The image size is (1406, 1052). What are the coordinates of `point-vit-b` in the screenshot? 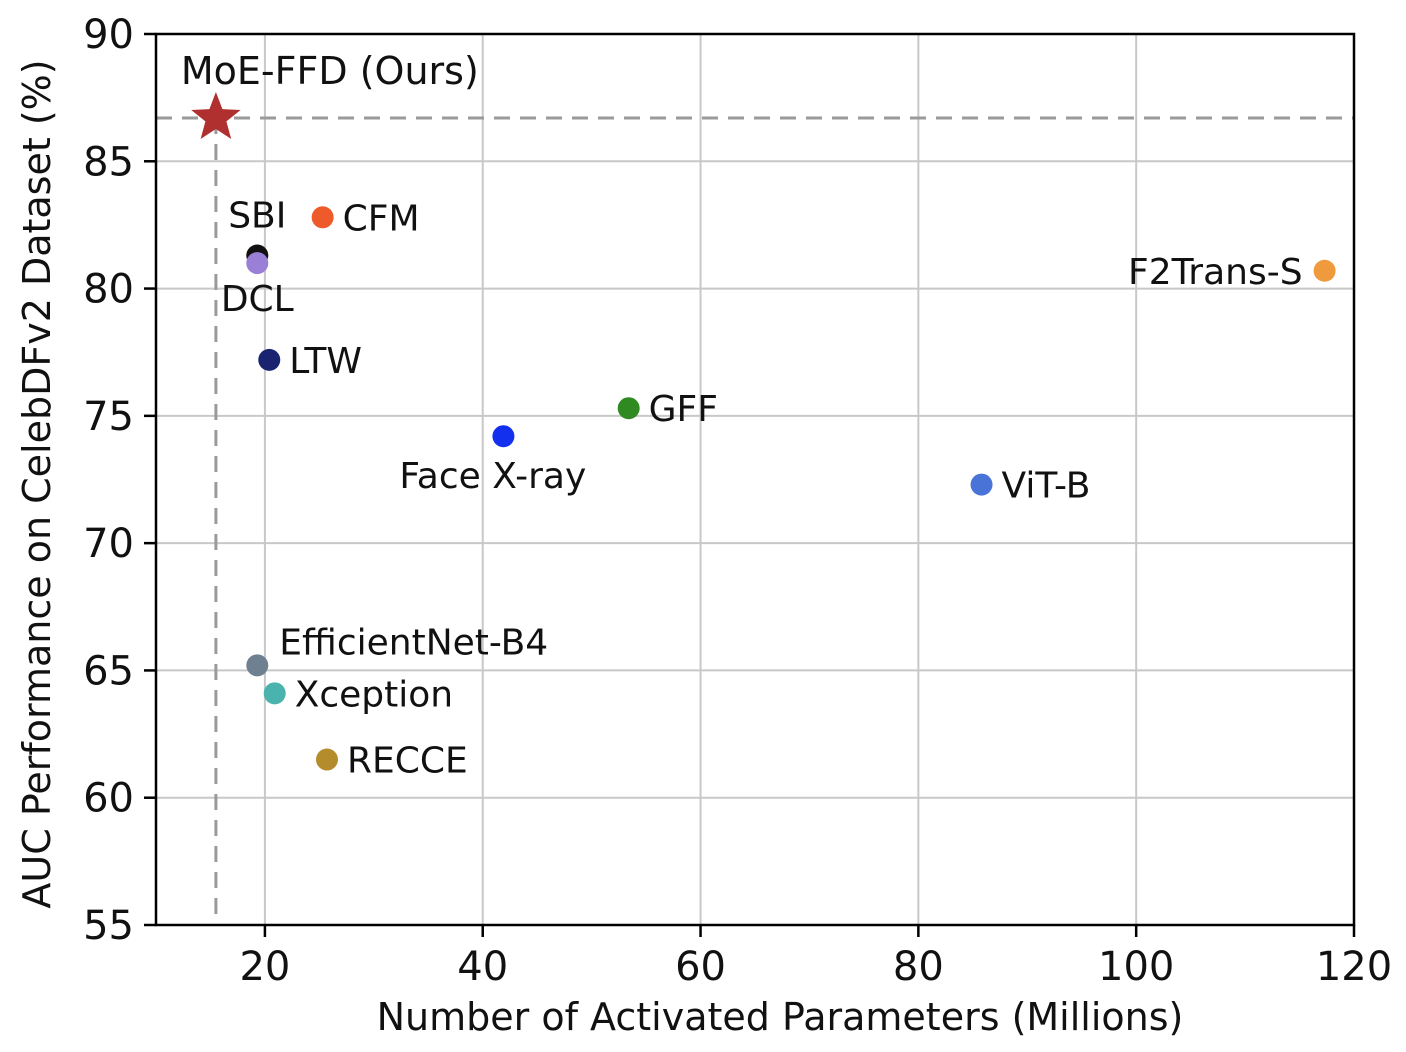 It's located at (981, 484).